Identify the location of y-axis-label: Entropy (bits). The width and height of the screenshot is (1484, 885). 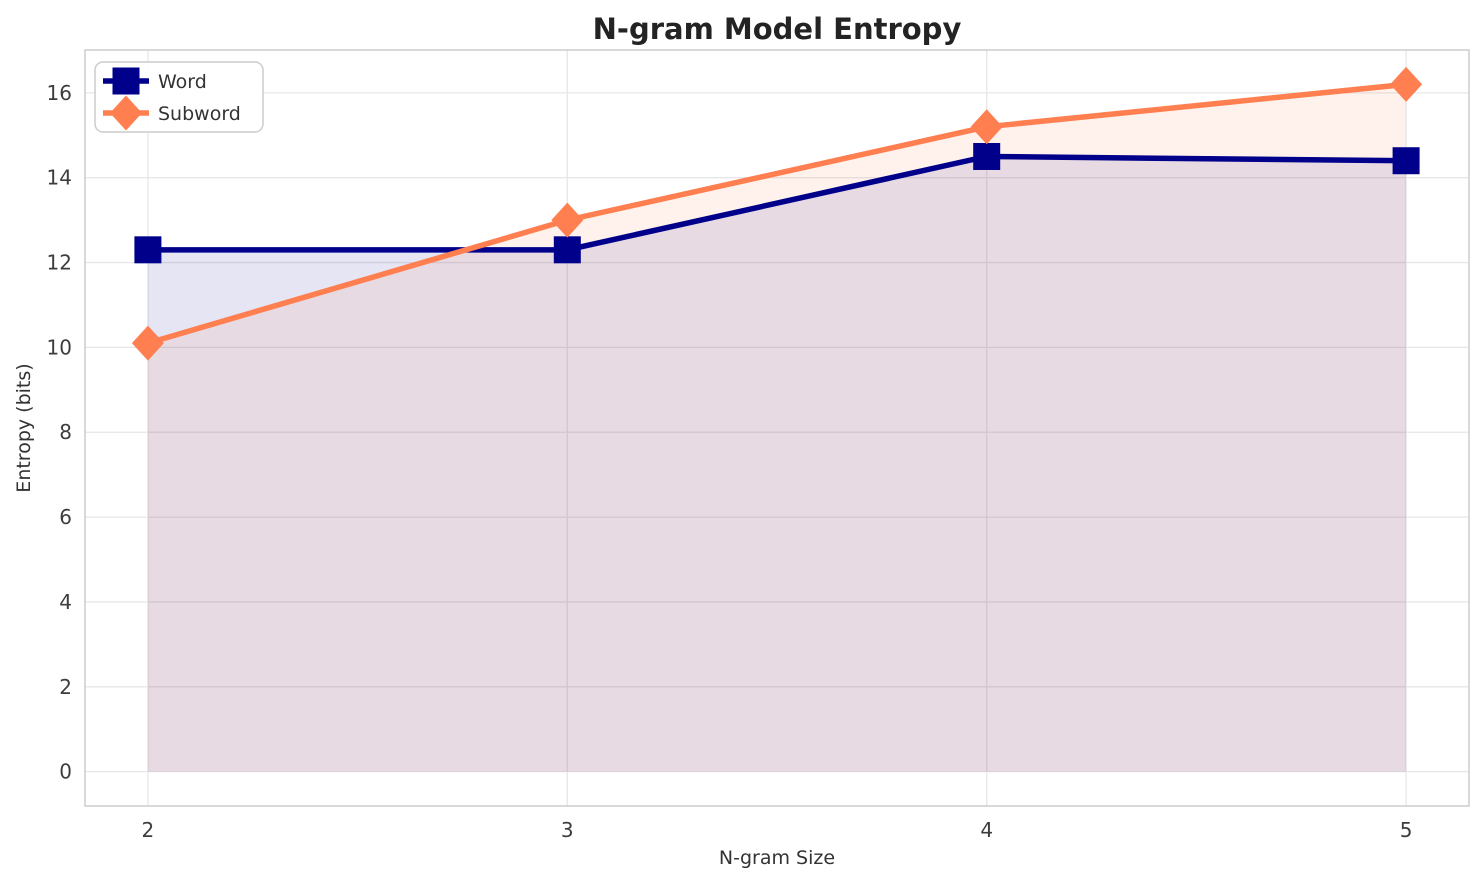
(24, 427).